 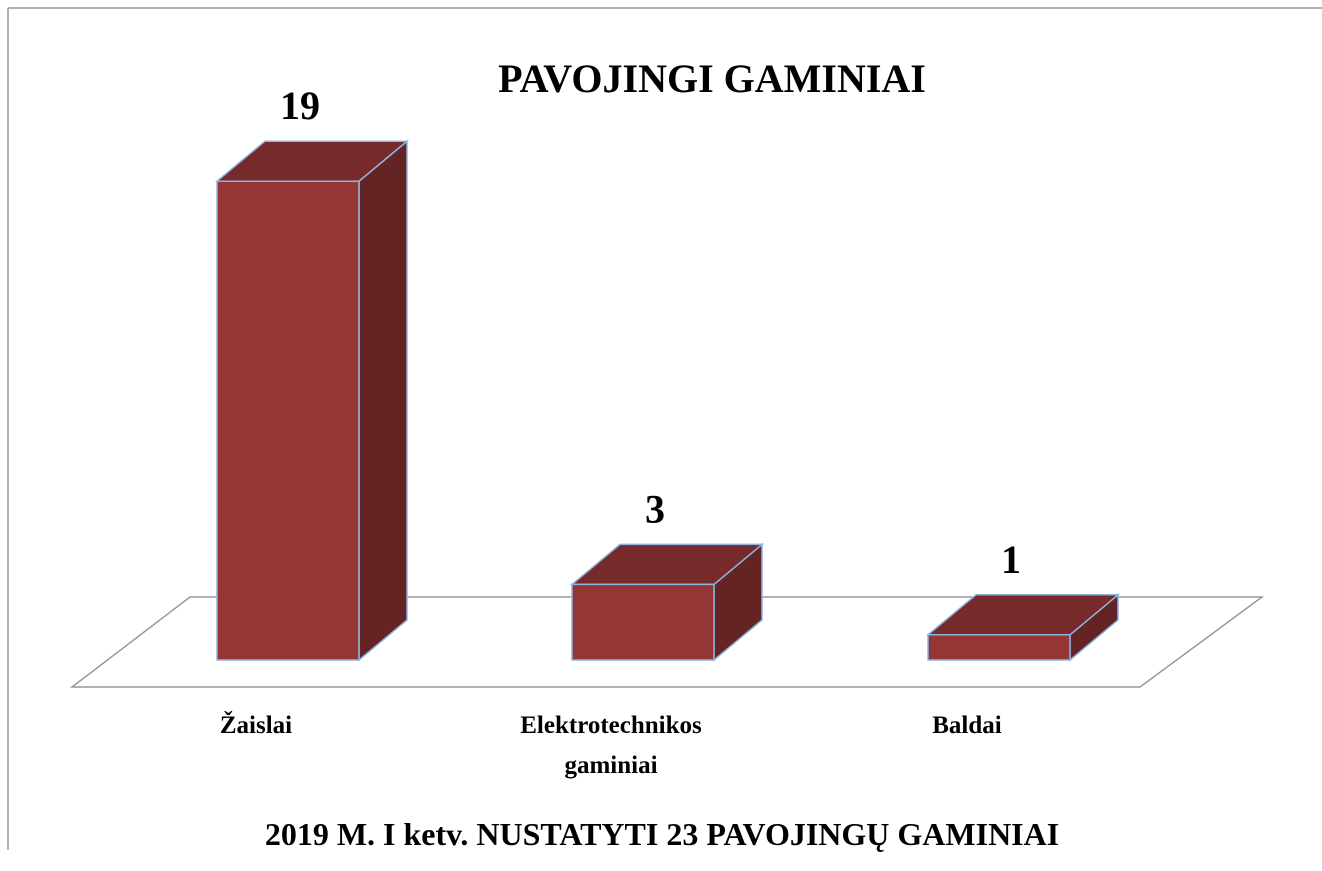 What do you see at coordinates (383, 400) in the screenshot?
I see `bar-side` at bounding box center [383, 400].